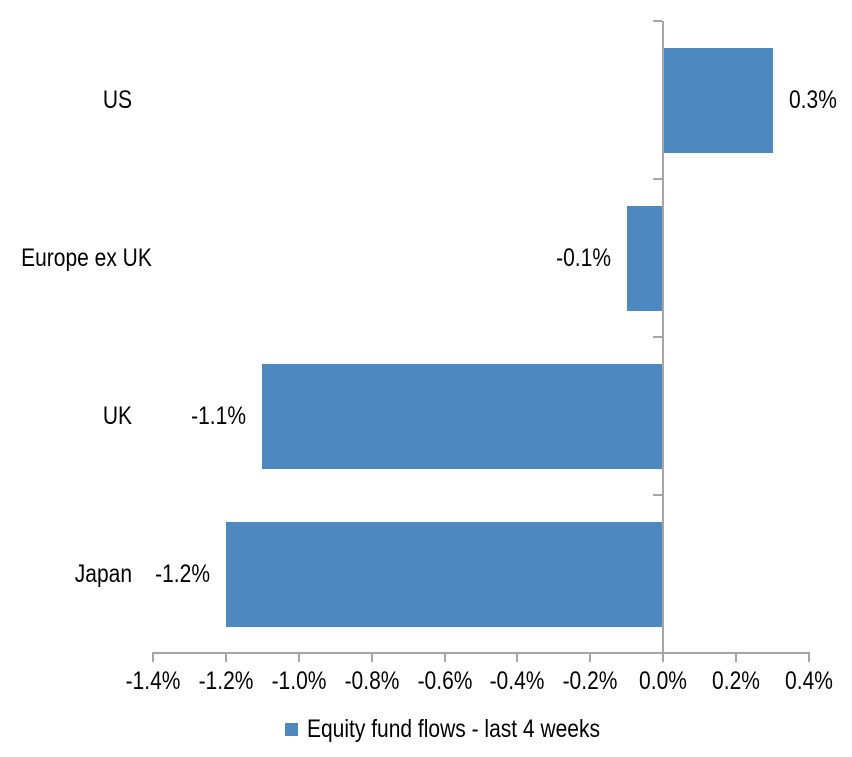 The width and height of the screenshot is (852, 757). What do you see at coordinates (809, 681) in the screenshot?
I see `value-axis-tick-label: 0.4%` at bounding box center [809, 681].